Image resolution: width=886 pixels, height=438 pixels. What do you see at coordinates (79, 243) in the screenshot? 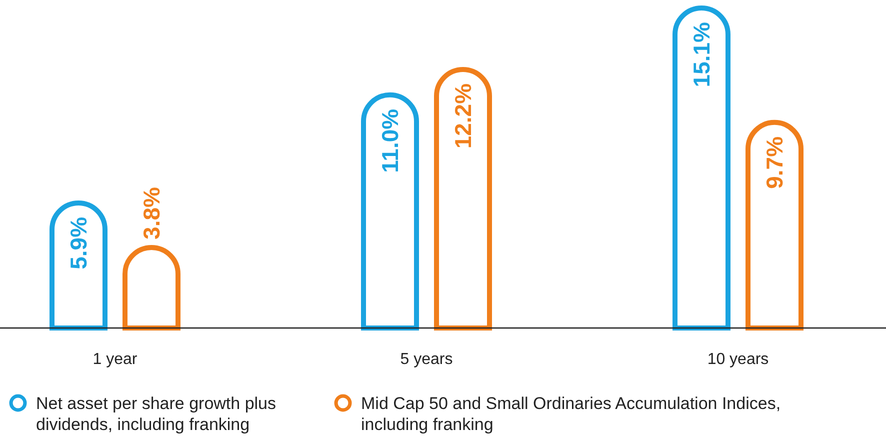
I see `data-label: 5.9%` at bounding box center [79, 243].